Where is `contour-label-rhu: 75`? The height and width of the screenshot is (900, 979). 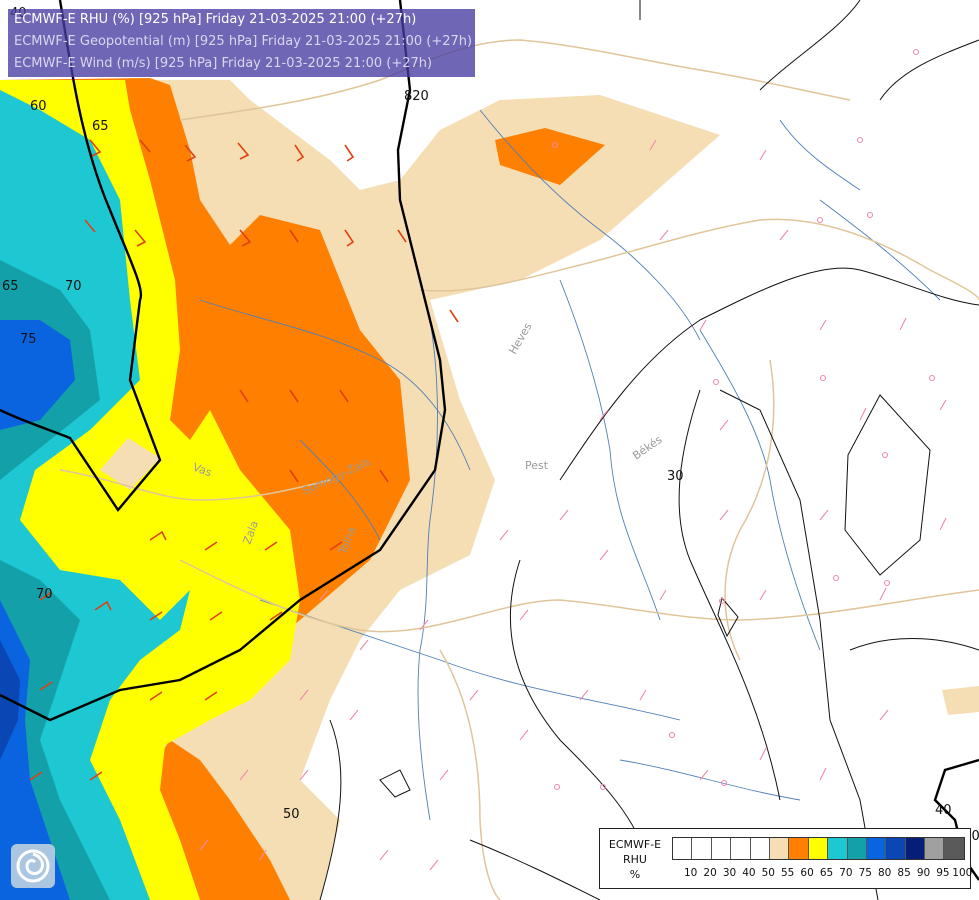 contour-label-rhu: 75 is located at coordinates (28, 339).